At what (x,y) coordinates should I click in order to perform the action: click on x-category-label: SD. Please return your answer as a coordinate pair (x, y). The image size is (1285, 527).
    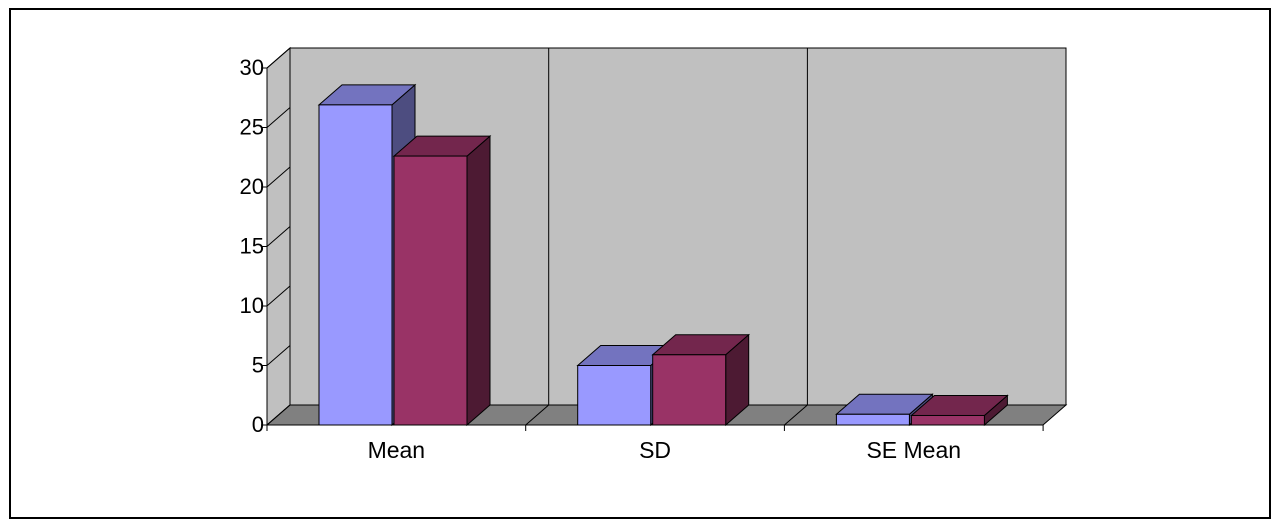
    Looking at the image, I should click on (655, 450).